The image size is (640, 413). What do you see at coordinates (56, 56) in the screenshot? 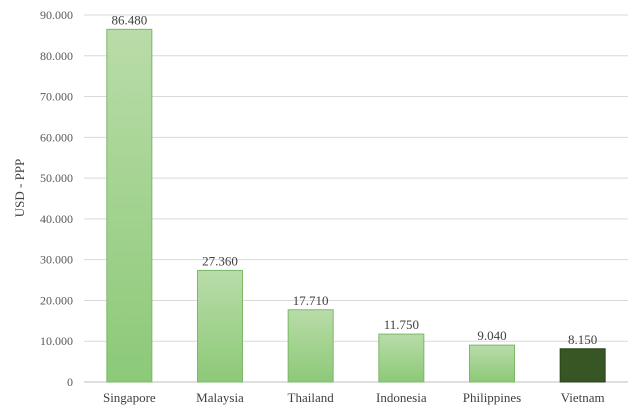
I see `y-tick-label: 80.000` at bounding box center [56, 56].